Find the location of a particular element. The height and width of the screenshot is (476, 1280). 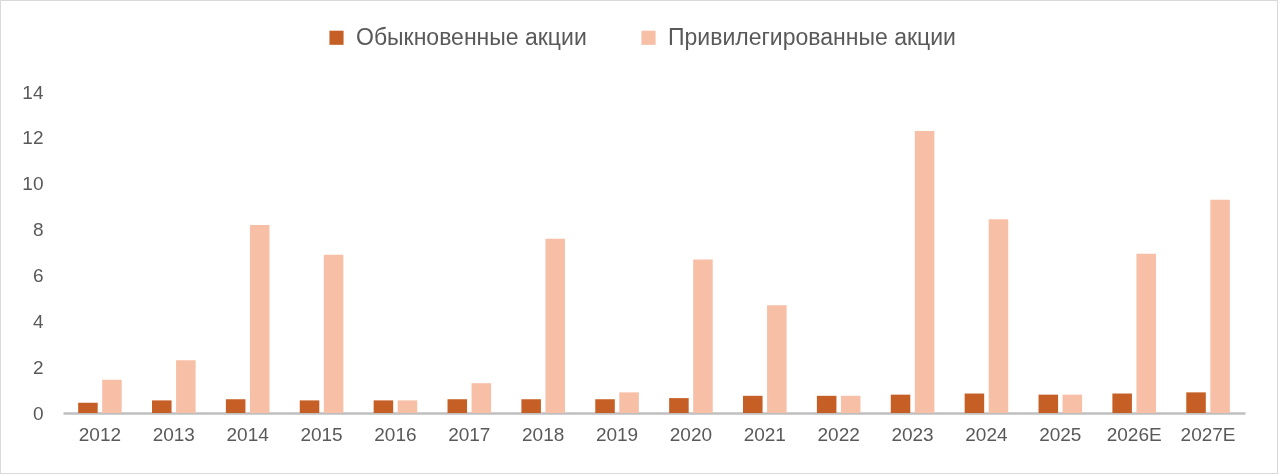

x-tick-label: 2022 is located at coordinates (838, 434).